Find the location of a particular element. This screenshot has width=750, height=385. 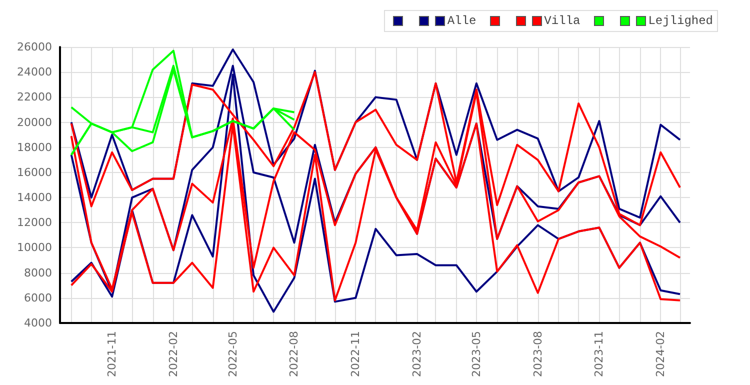

y-tick-label: 24000 is located at coordinates (34, 72).